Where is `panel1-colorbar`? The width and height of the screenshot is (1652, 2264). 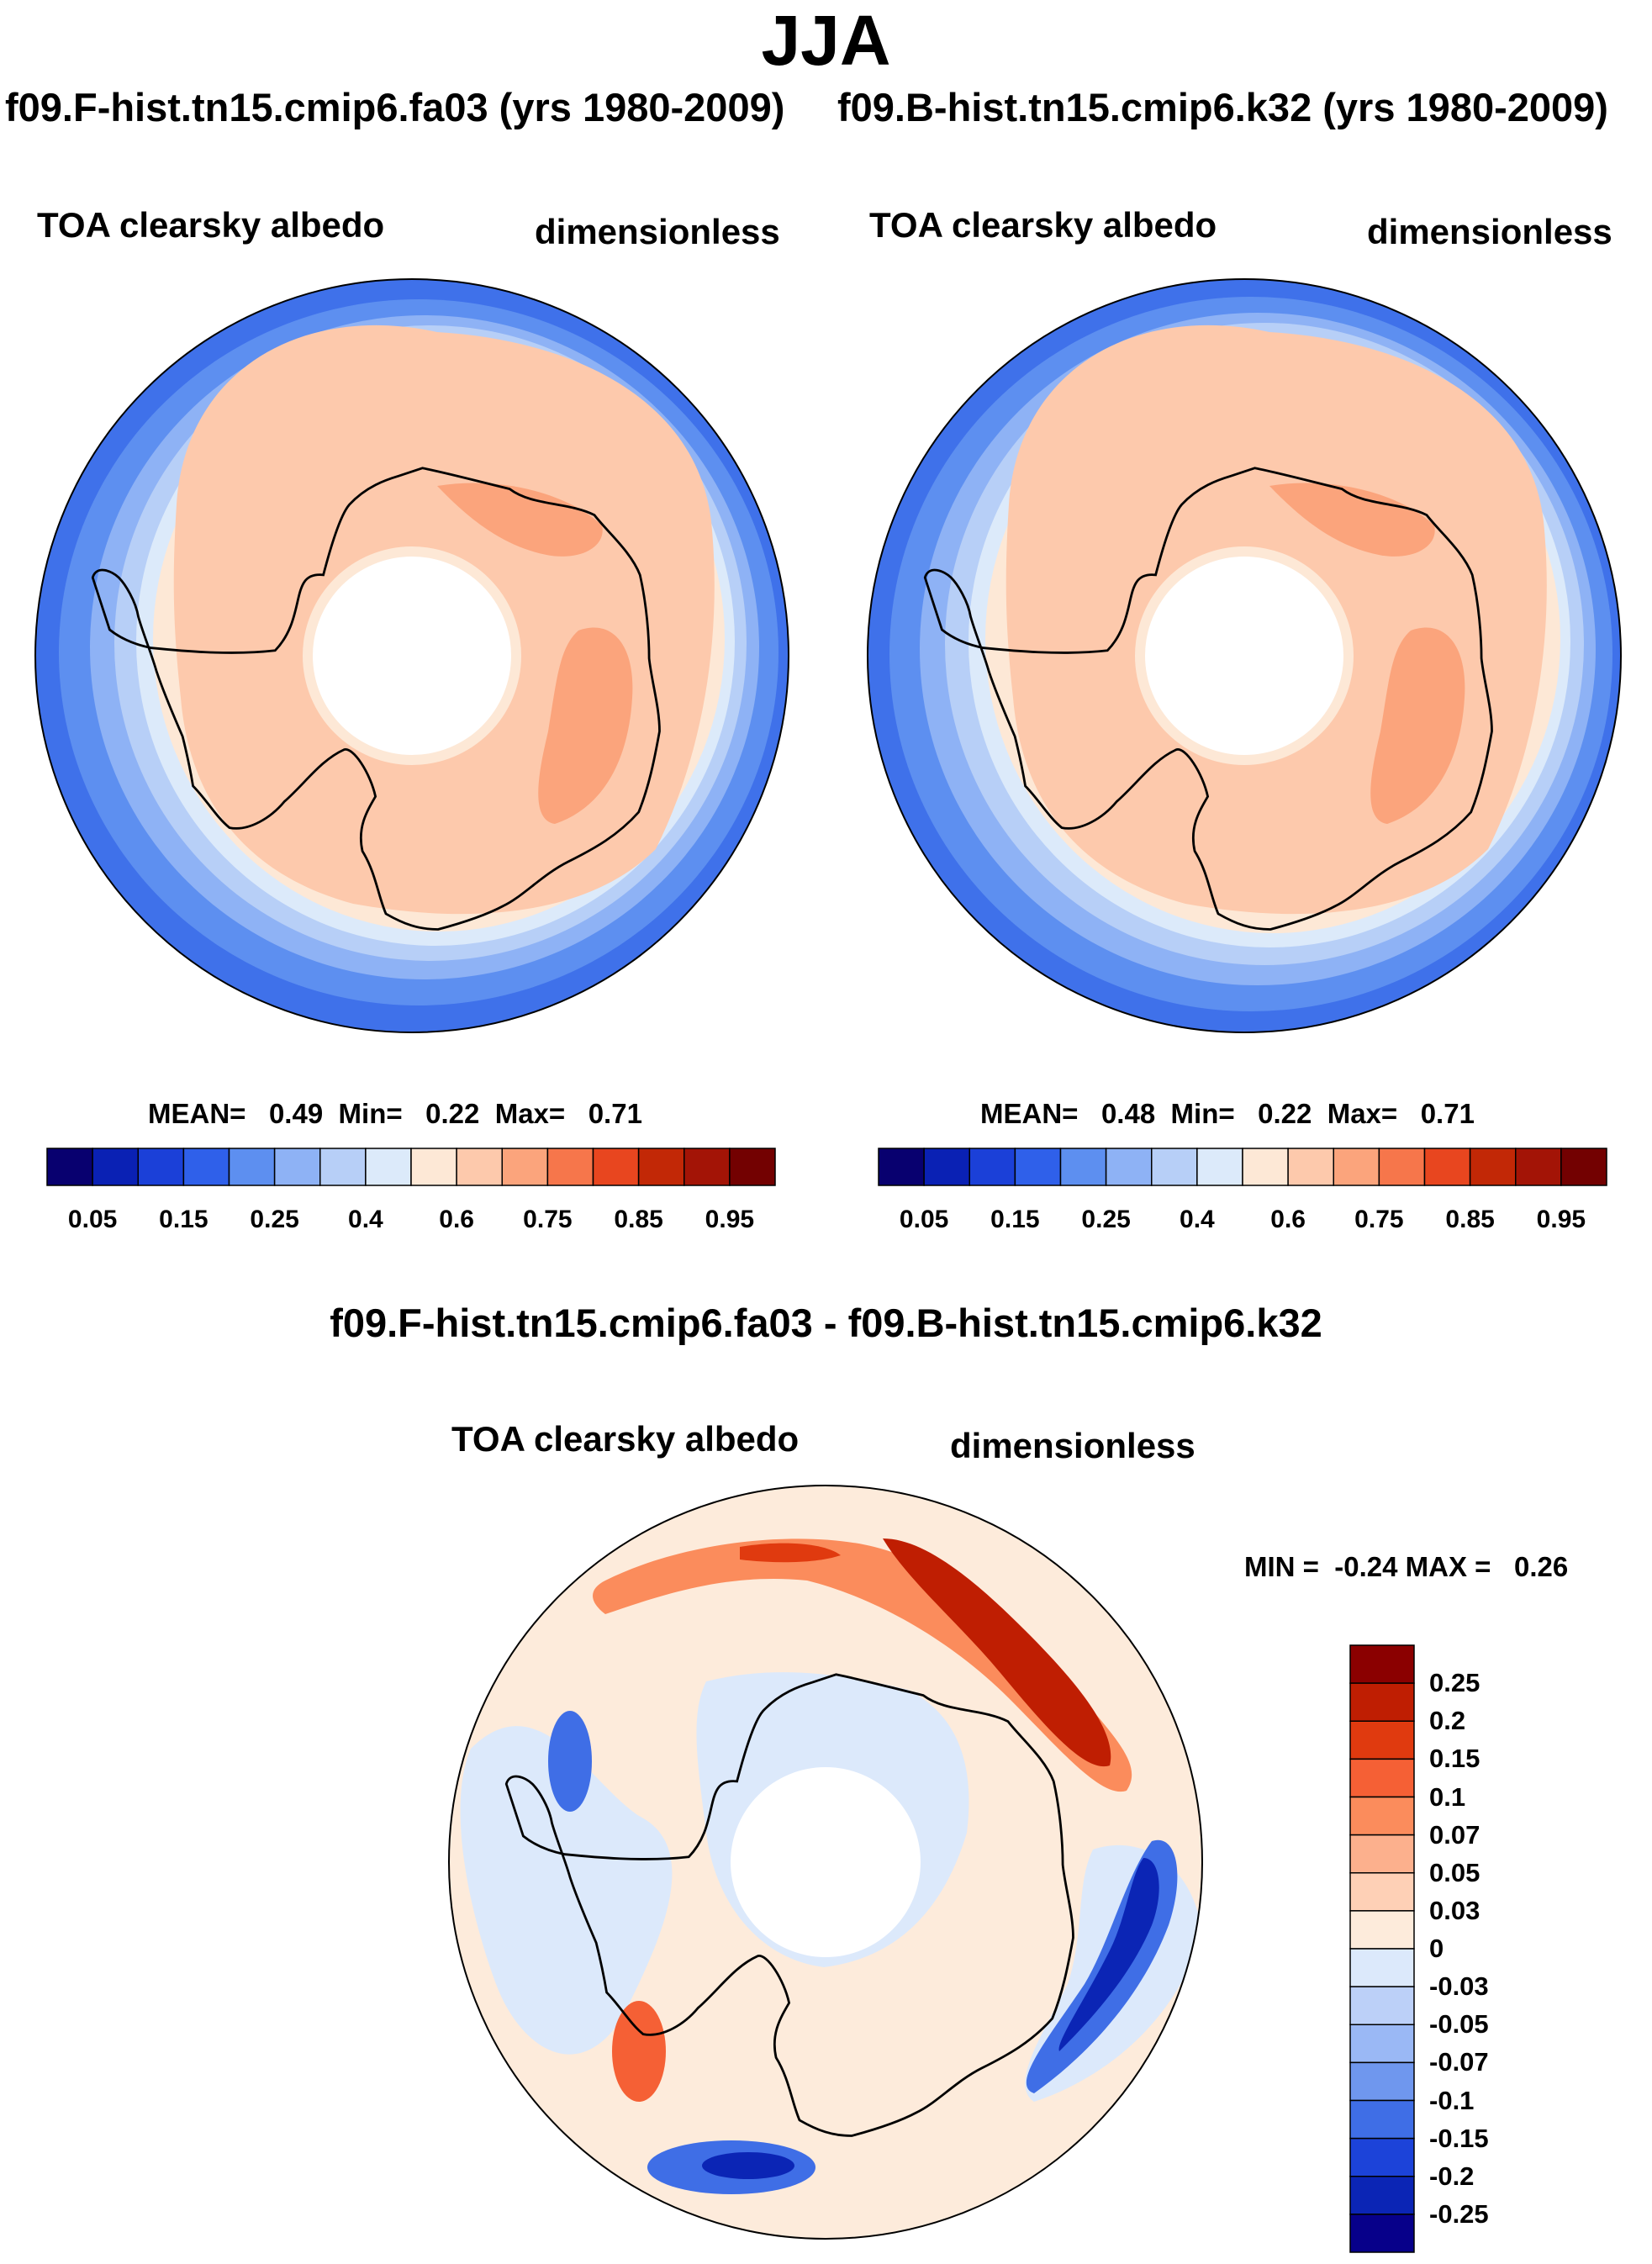
panel1-colorbar is located at coordinates (411, 1167).